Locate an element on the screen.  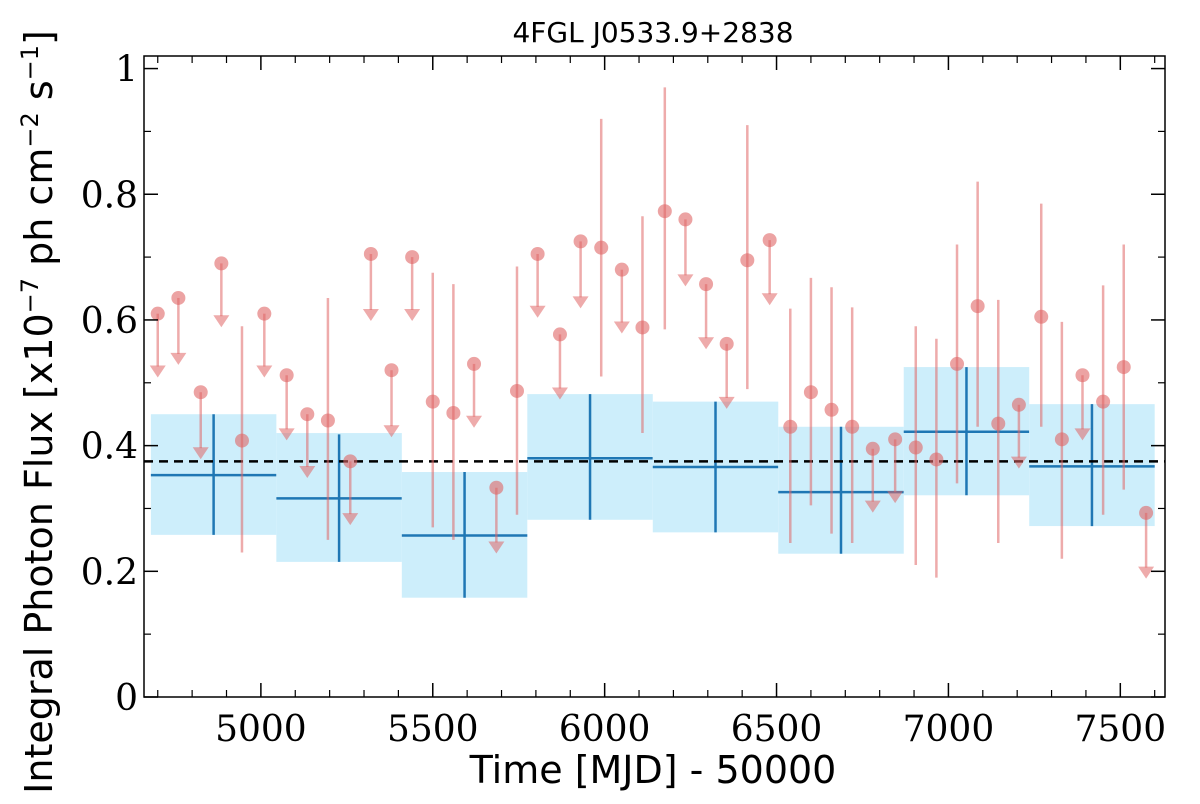
x-tick-label-4: 7000 is located at coordinates (949, 729).